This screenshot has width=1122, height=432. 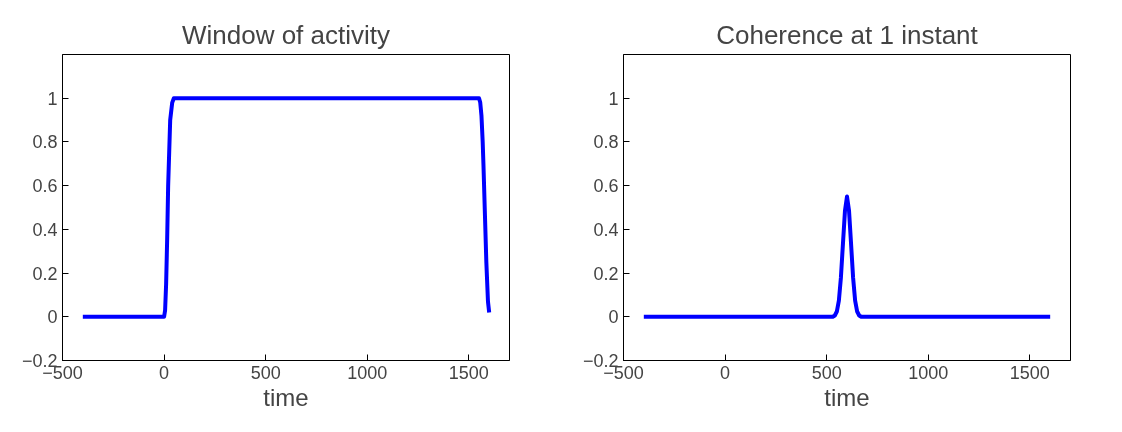 I want to click on chart-title: Window of activity, so click(x=286, y=34).